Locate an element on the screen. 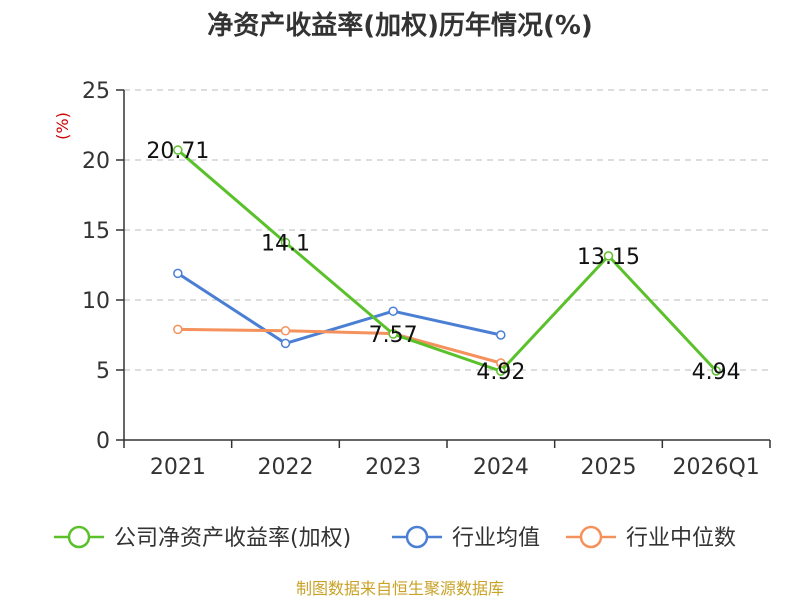 This screenshot has width=800, height=600. source-note: 制图数据来自恒生聚源数据库 is located at coordinates (400, 588).